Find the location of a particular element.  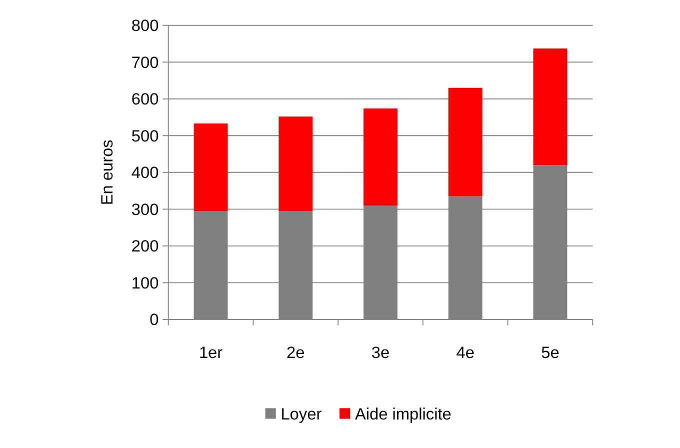

x-tick-label: 2e is located at coordinates (295, 353).